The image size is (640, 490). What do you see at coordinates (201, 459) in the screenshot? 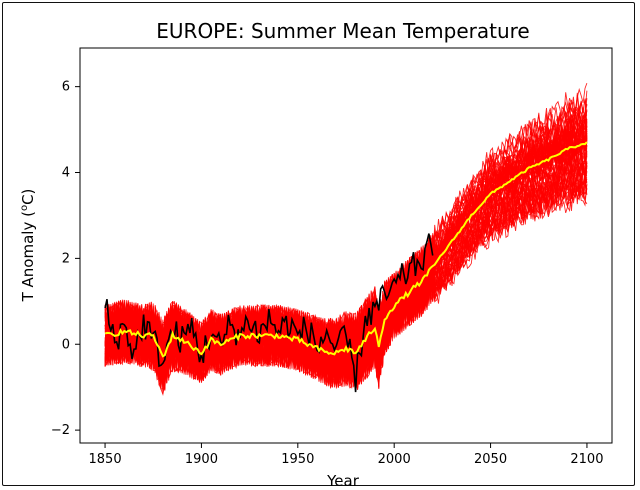
I see `x-tick-label: 1900` at bounding box center [201, 459].